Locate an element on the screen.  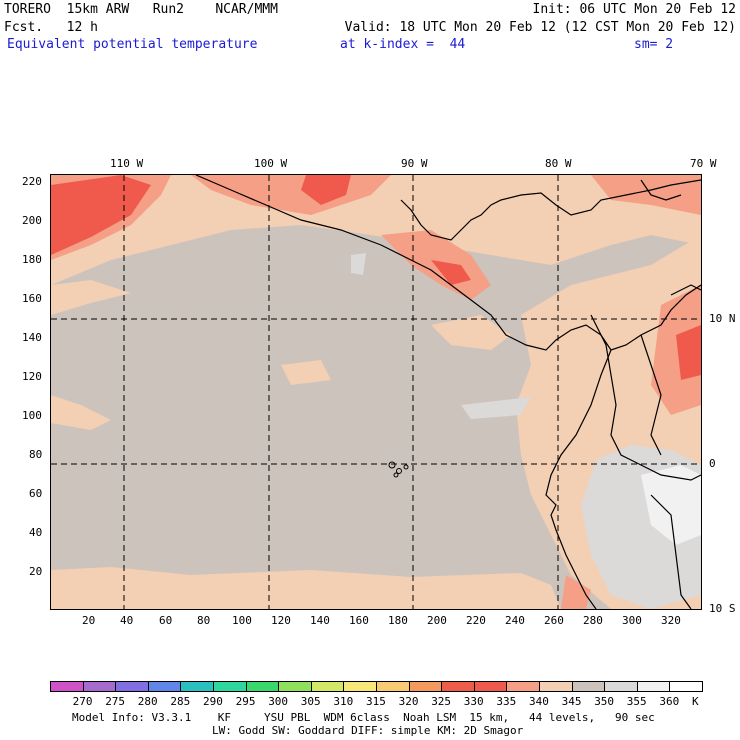
forecast-hour: Fcst. 12 h is located at coordinates (51, 27).